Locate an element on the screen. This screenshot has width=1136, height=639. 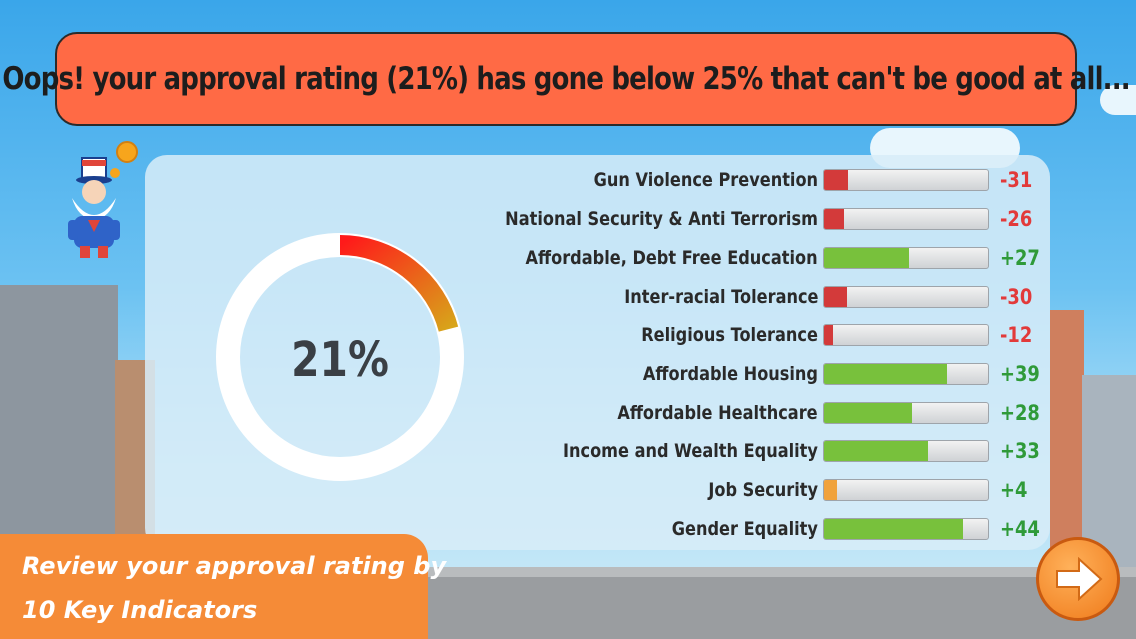
indicator-row: Affordable, Debt Free Education +27 is located at coordinates (760, 258).